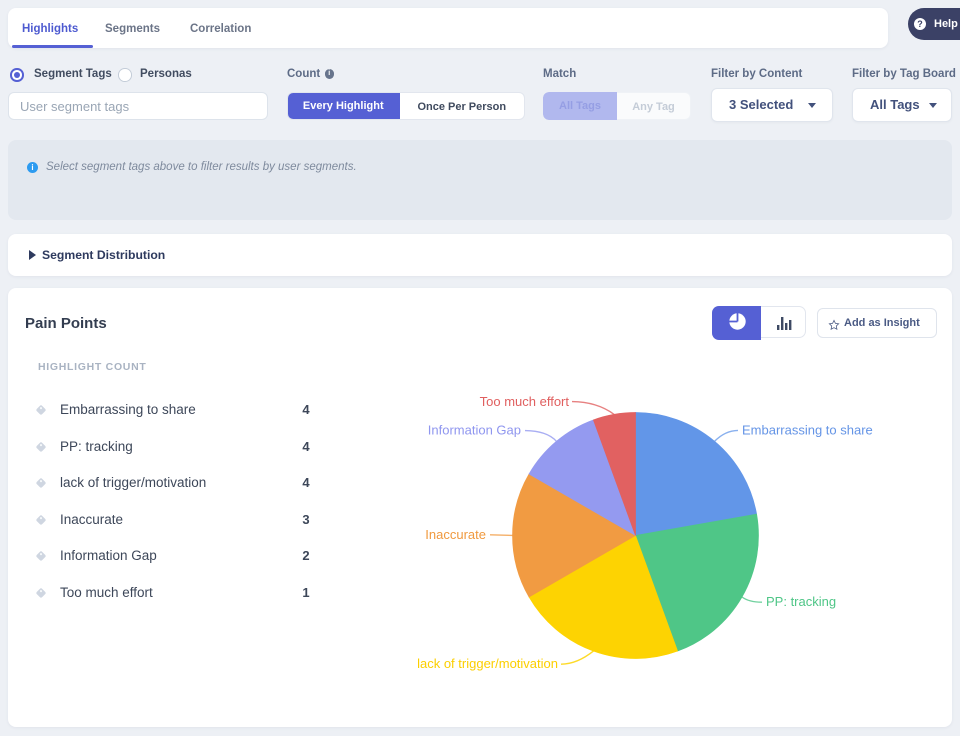 This screenshot has height=736, width=960. Describe the element at coordinates (487, 663) in the screenshot. I see `svg-text: lack of trigger/motivation` at that location.